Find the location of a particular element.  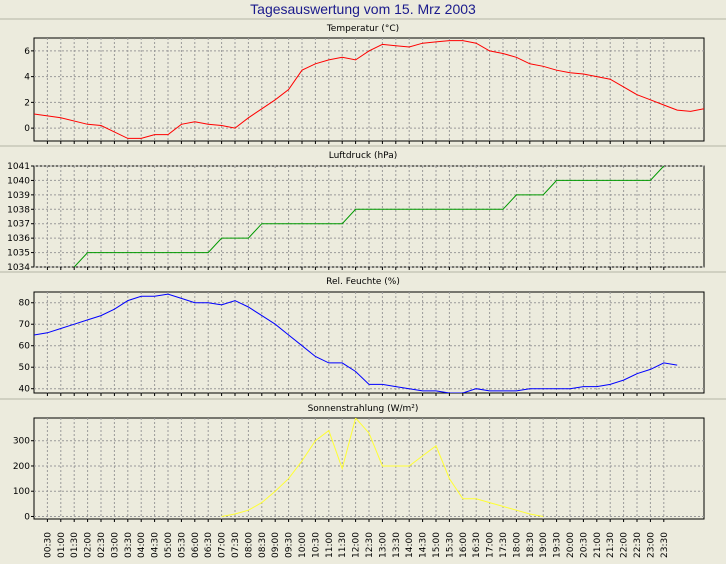

x-tick-label: 11:30 is located at coordinates (343, 545).